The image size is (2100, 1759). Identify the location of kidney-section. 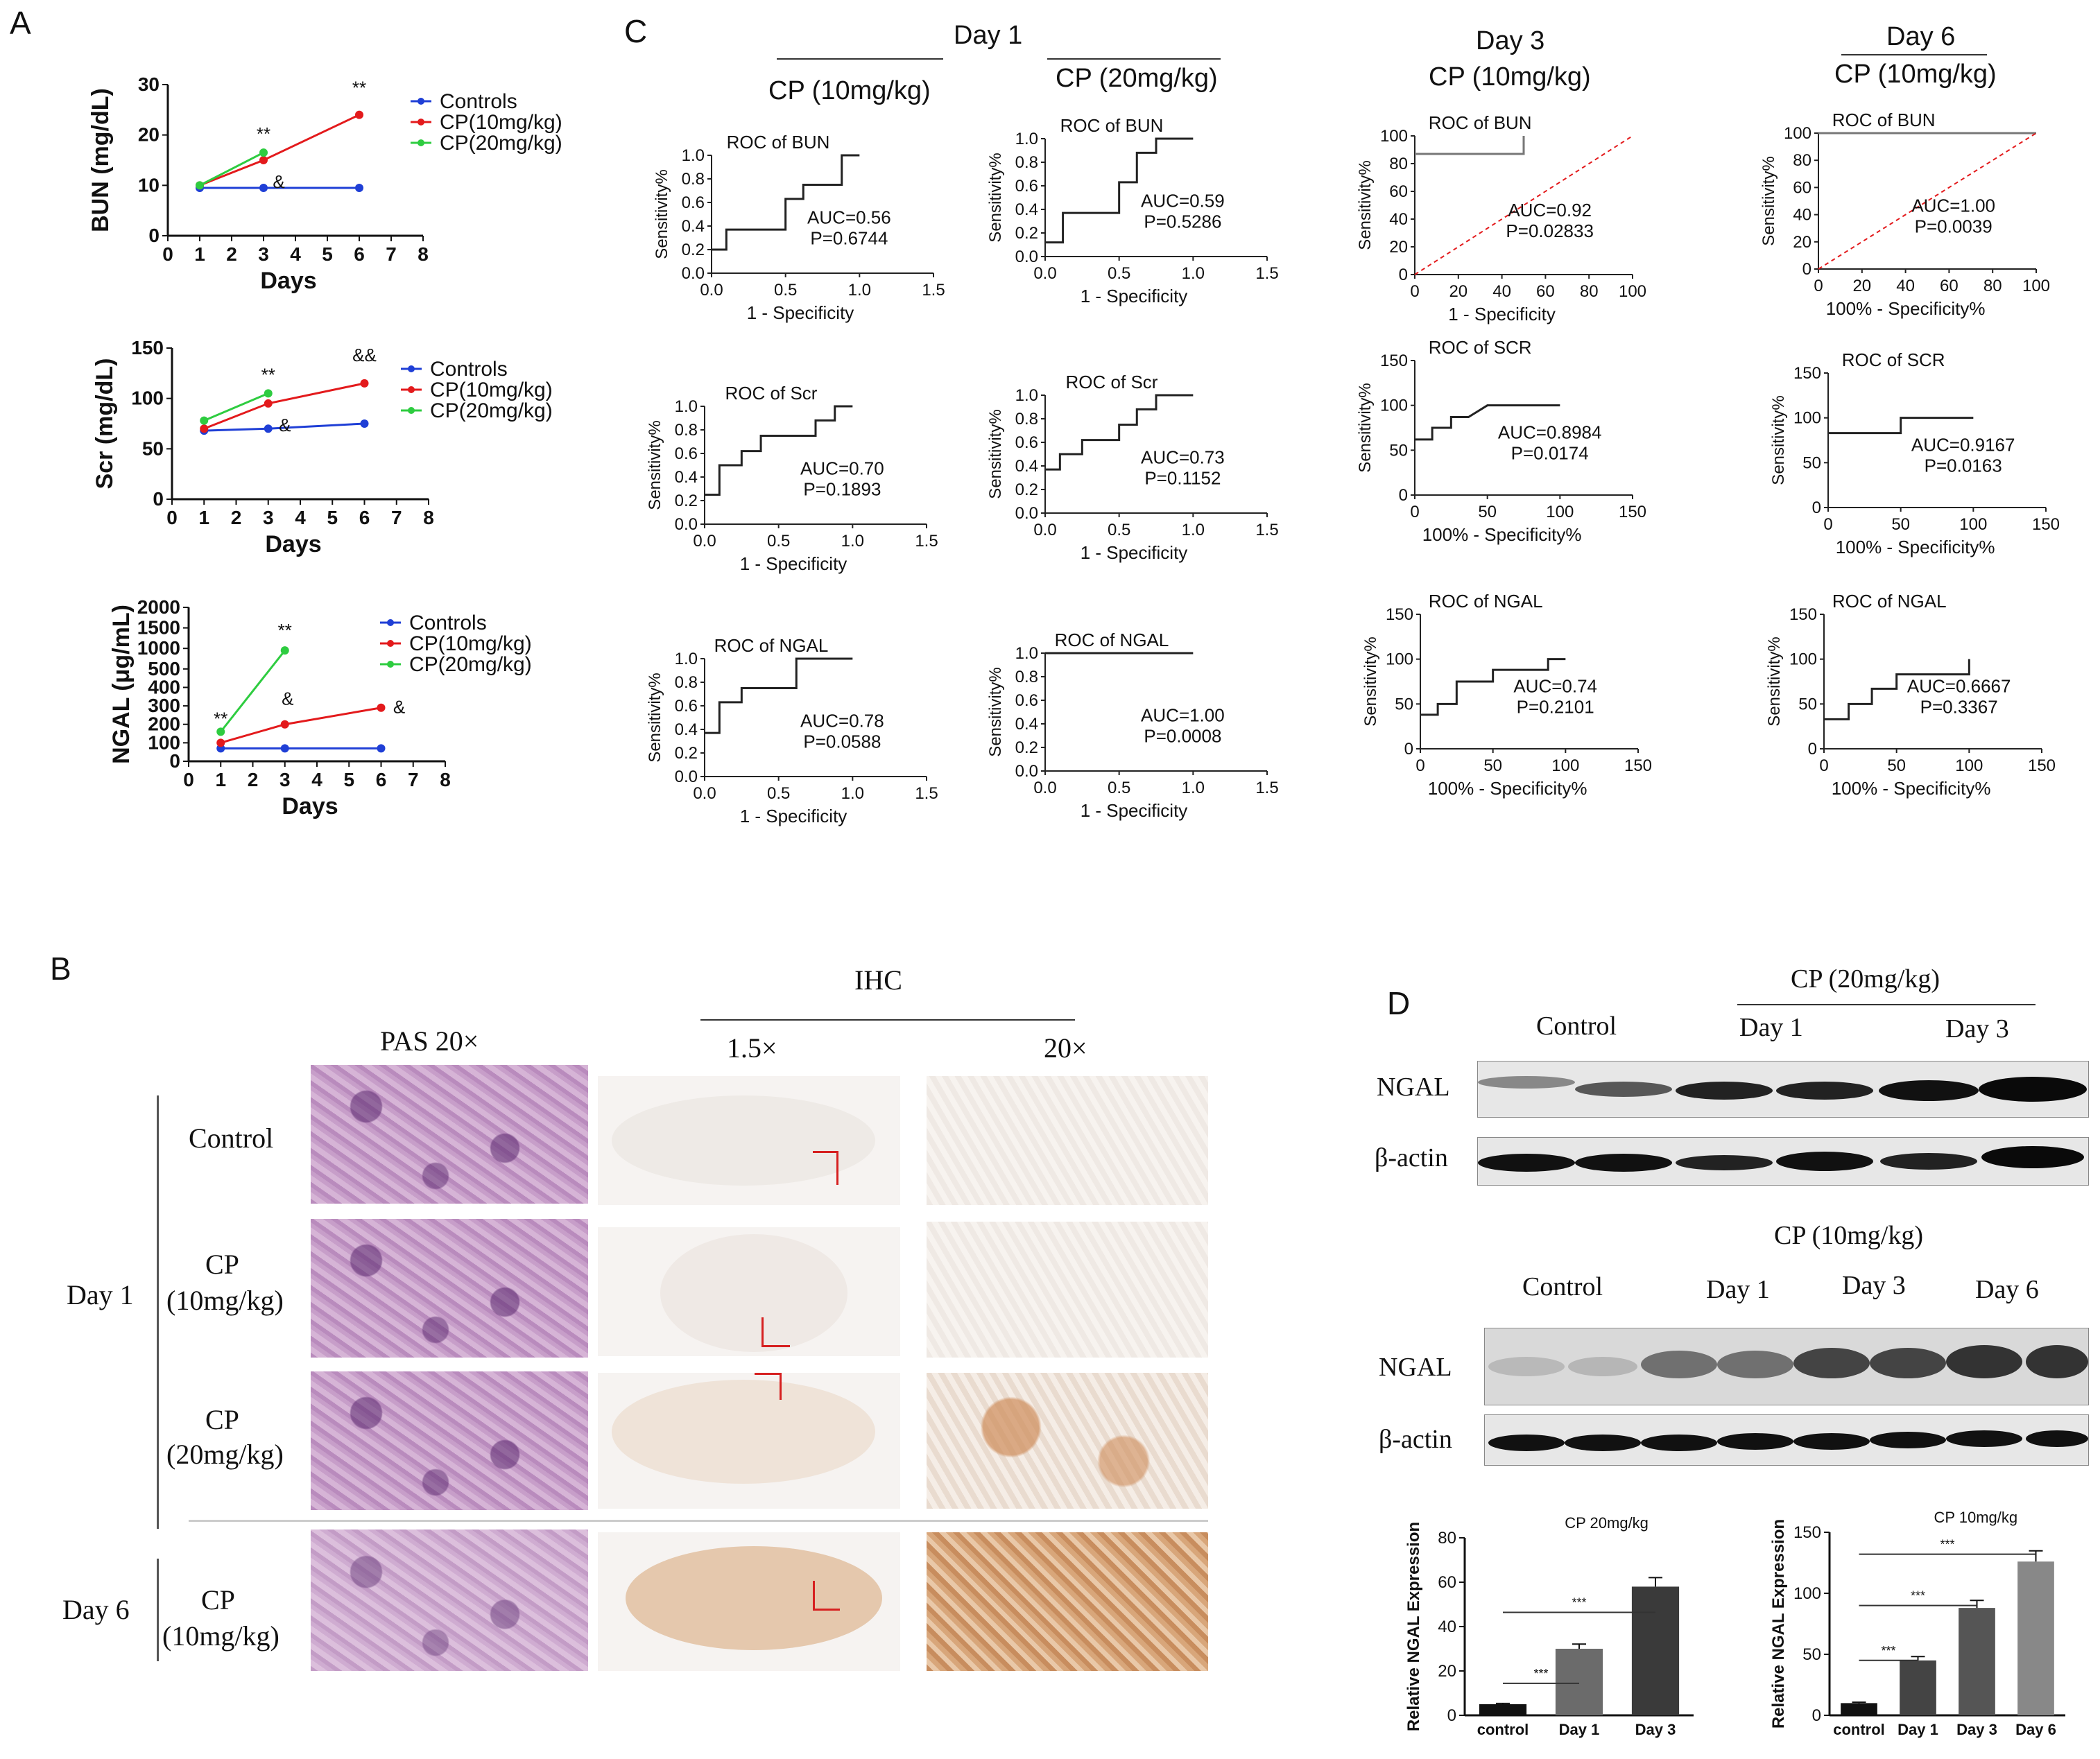
(753, 1293).